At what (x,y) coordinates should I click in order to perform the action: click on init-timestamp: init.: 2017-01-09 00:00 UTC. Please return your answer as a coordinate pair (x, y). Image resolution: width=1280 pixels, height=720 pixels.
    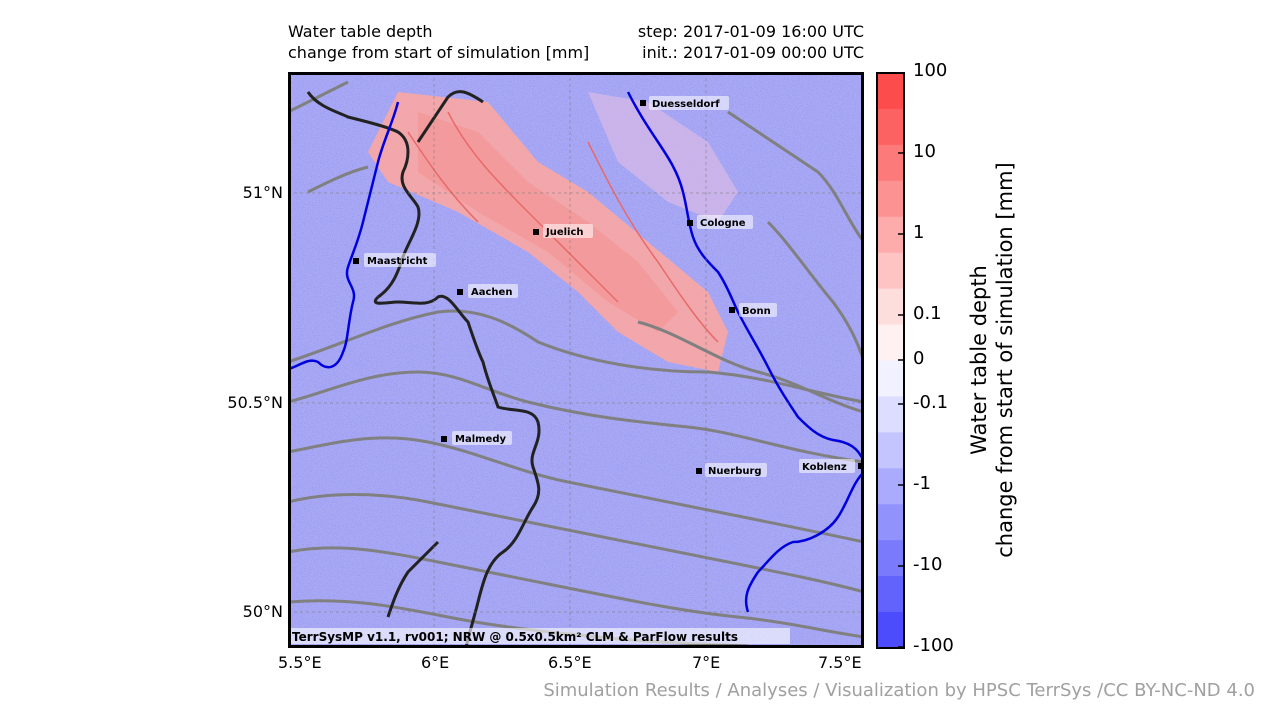
    Looking at the image, I should click on (753, 52).